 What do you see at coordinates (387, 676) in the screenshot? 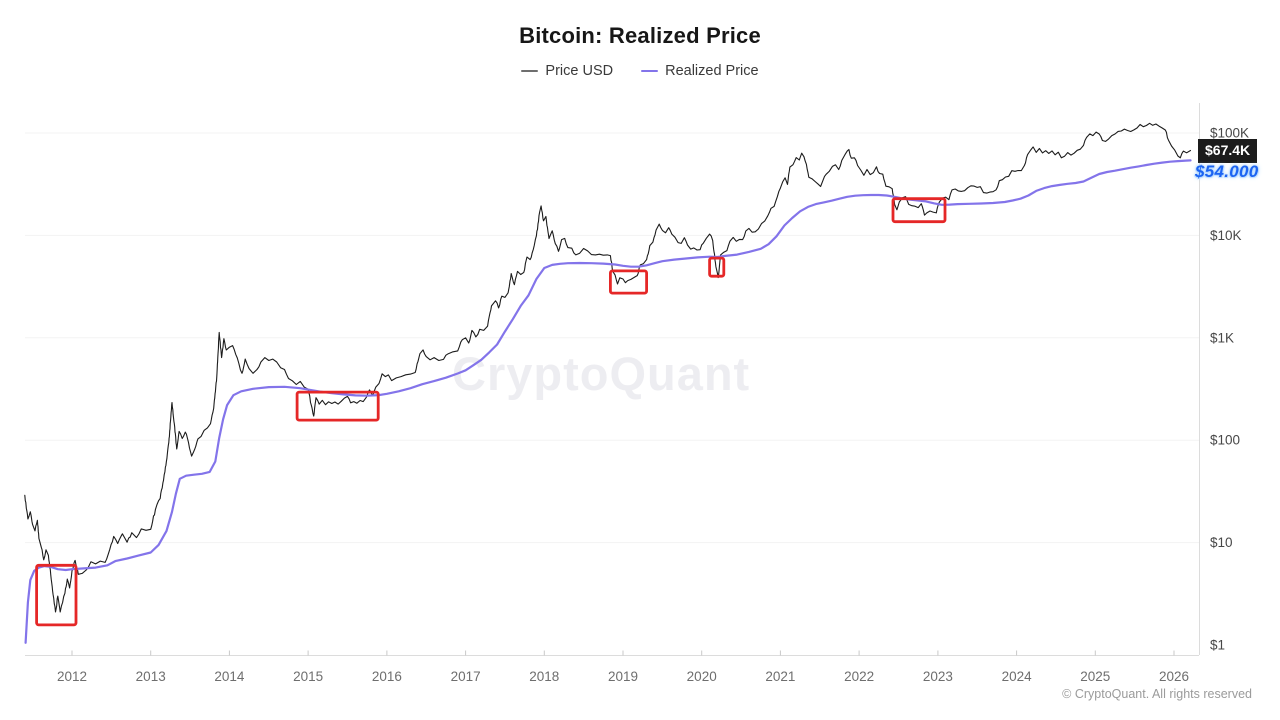
I see `svg-text: 2016` at bounding box center [387, 676].